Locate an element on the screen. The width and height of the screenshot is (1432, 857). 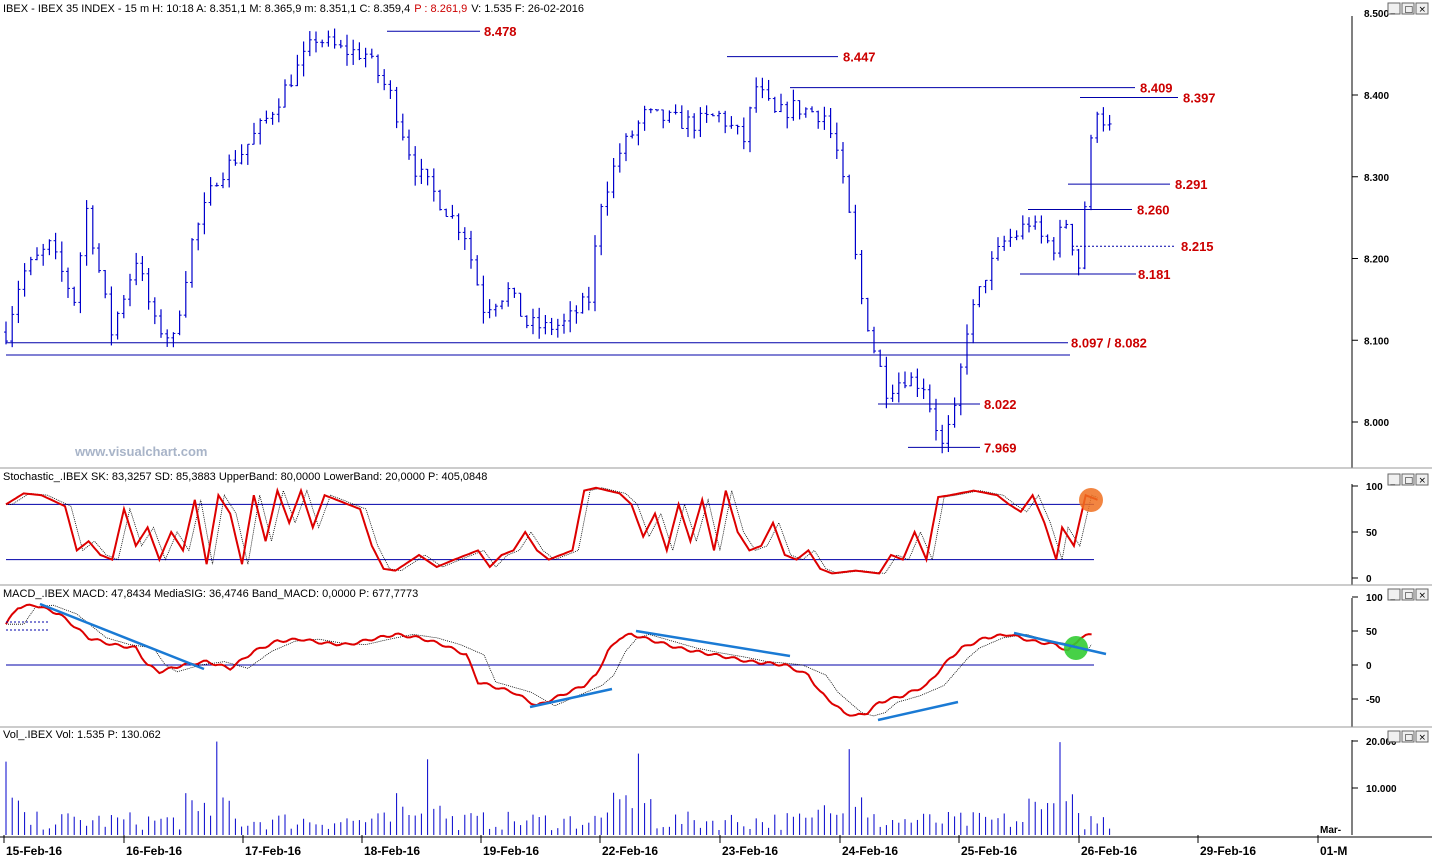
stoch-tick-label: 50 is located at coordinates (1372, 533).